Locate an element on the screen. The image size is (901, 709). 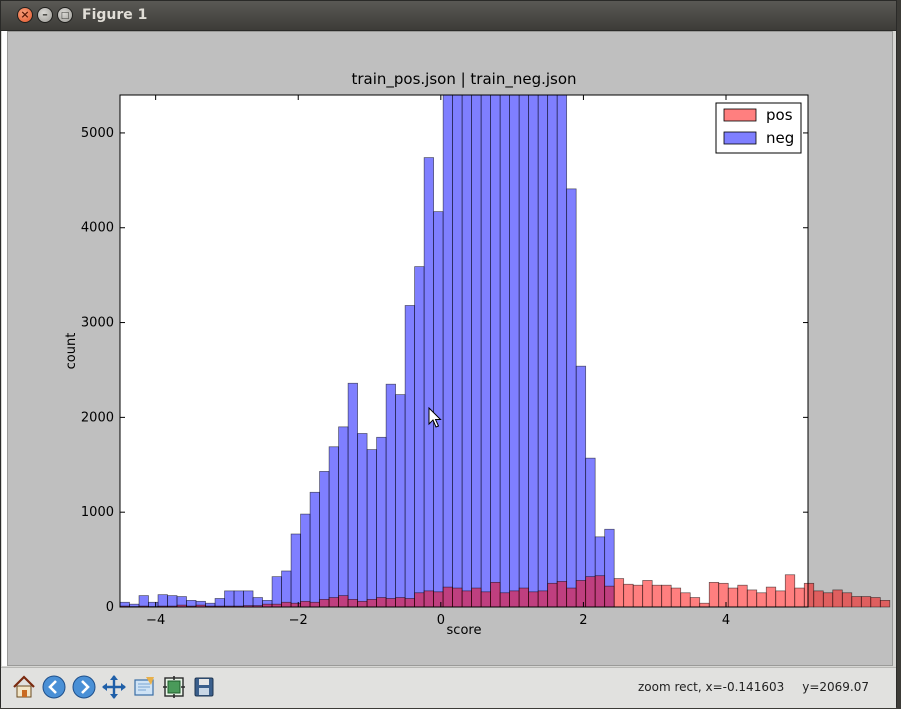
x-tick-label: −2 is located at coordinates (298, 620).